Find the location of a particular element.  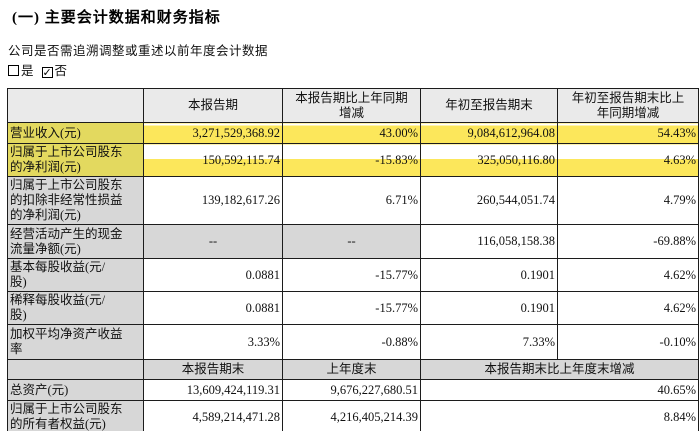

row-label: 营业收入(元) is located at coordinates (75, 133).